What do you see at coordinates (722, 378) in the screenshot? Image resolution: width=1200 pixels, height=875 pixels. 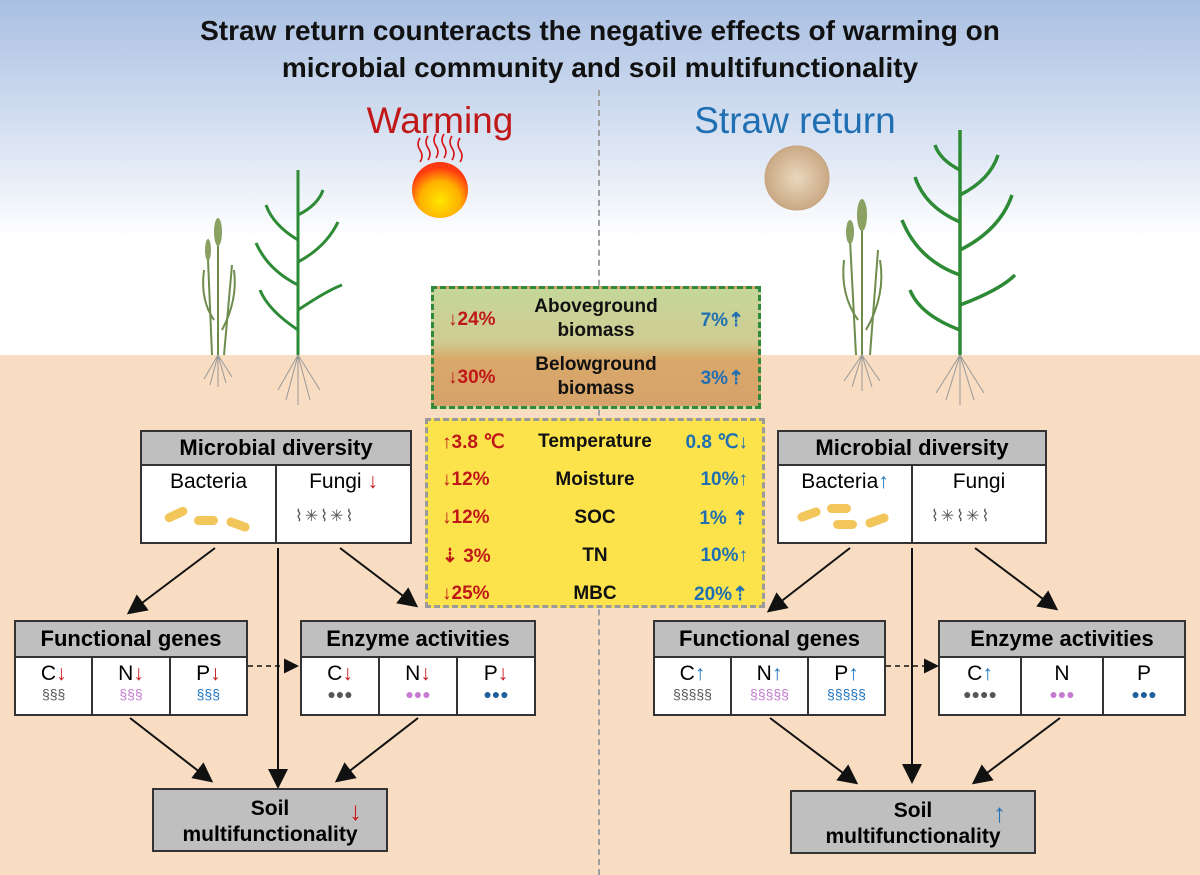 I see `belowground-straw-value: 3%⇡` at bounding box center [722, 378].